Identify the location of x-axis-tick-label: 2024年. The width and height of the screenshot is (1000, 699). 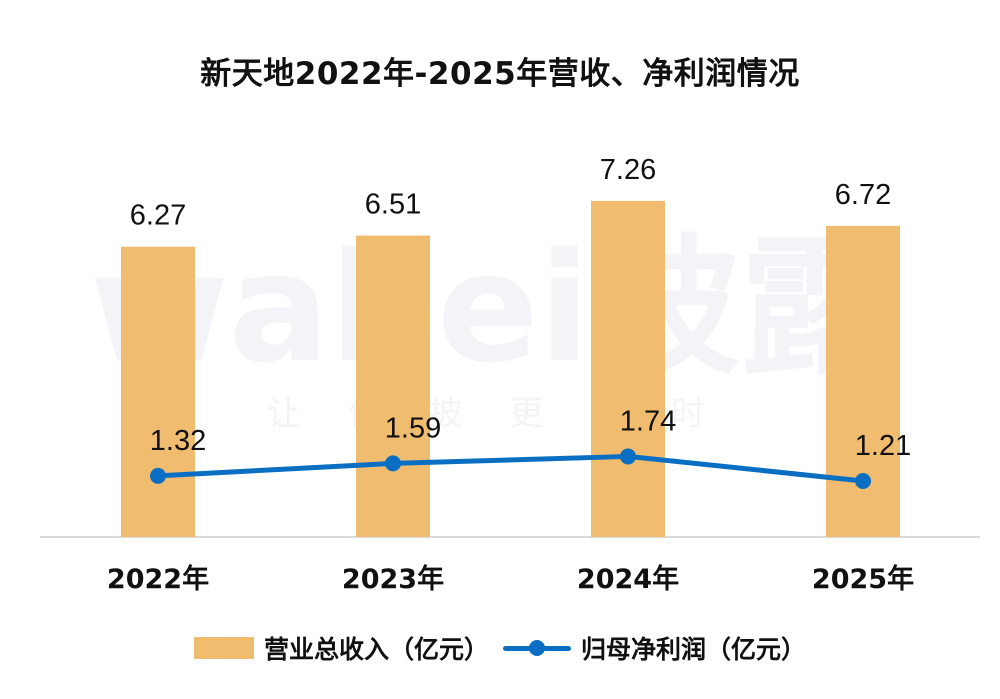
(628, 579).